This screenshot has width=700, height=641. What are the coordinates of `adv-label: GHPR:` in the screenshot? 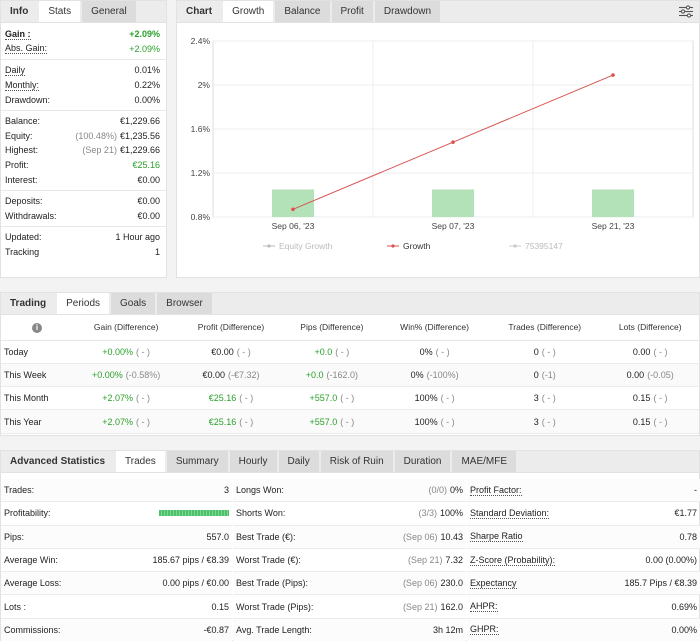 It's located at (484, 630).